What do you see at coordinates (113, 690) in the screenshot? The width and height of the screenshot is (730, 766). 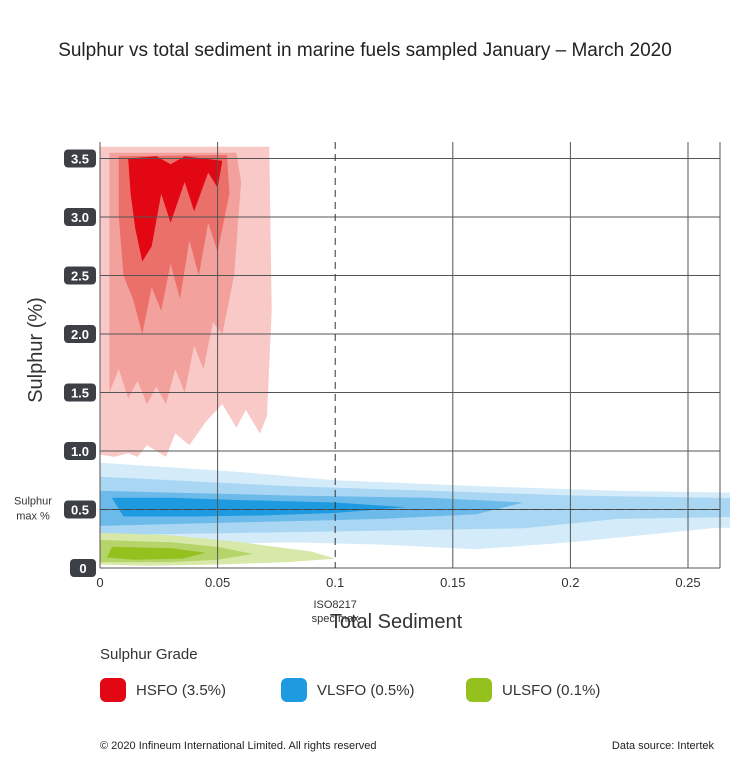 I see `legend-swatch-hsfo` at bounding box center [113, 690].